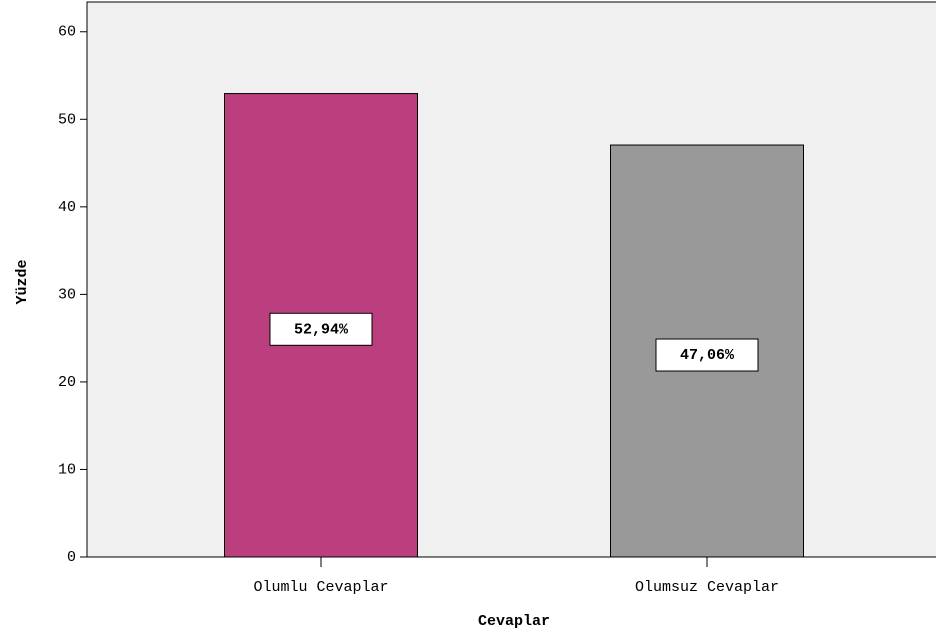  What do you see at coordinates (707, 587) in the screenshot?
I see `x-tick-label: Olumsuz Cevaplar` at bounding box center [707, 587].